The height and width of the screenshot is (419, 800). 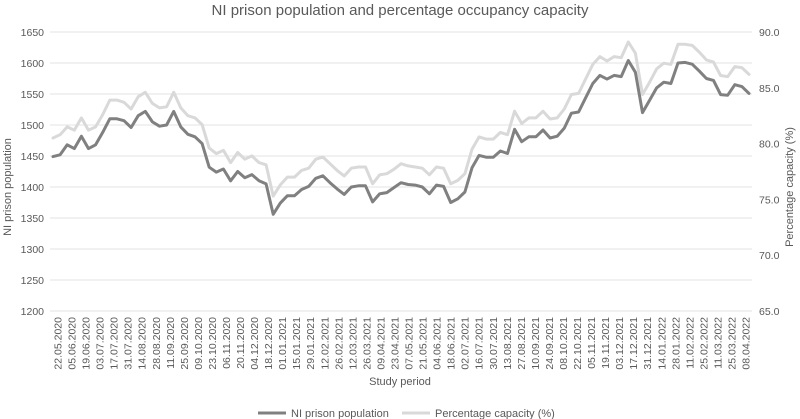 What do you see at coordinates (33, 95) in the screenshot?
I see `y-tick-label: 1550` at bounding box center [33, 95].